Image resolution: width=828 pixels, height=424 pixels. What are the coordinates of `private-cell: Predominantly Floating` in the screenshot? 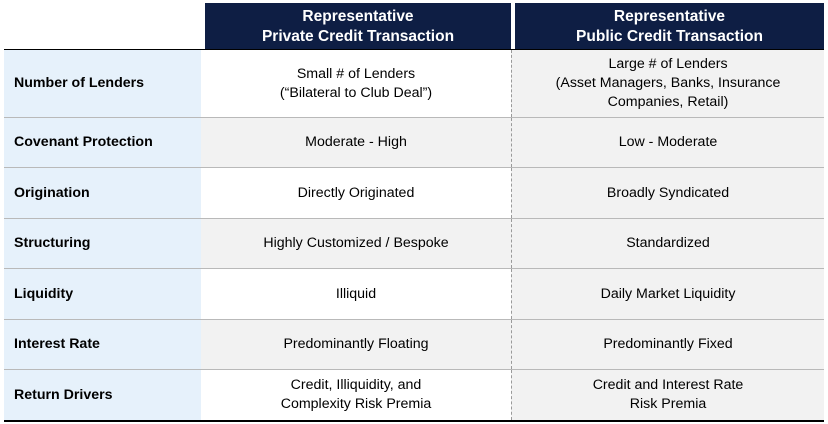 It's located at (356, 344).